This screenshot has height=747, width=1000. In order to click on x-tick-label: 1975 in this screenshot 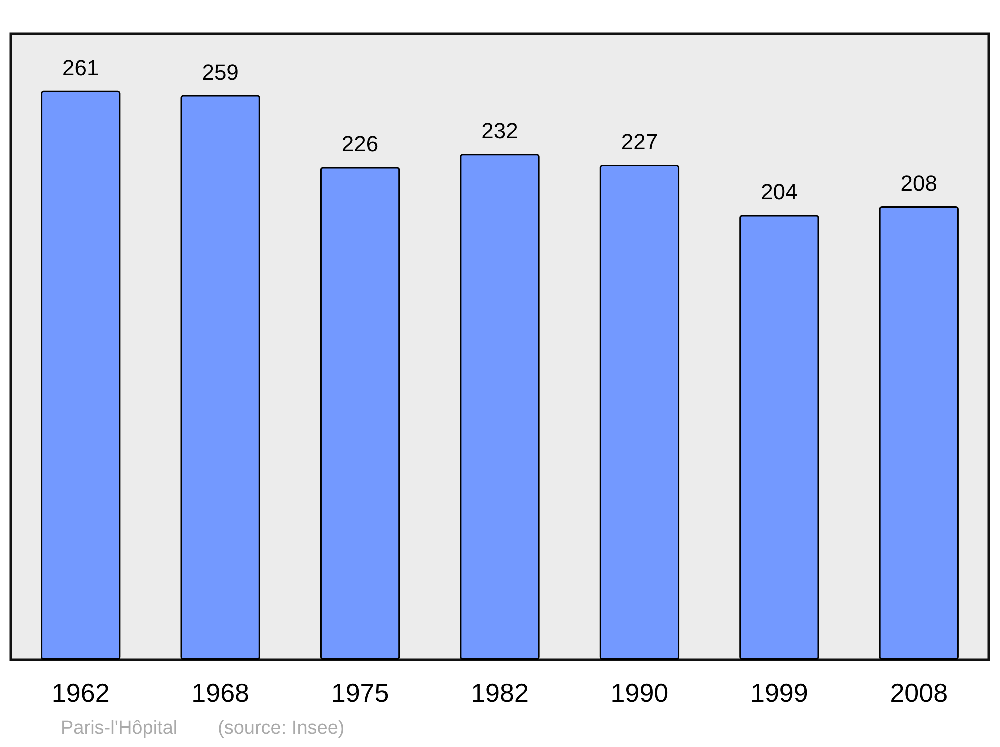, I will do `click(360, 693)`.